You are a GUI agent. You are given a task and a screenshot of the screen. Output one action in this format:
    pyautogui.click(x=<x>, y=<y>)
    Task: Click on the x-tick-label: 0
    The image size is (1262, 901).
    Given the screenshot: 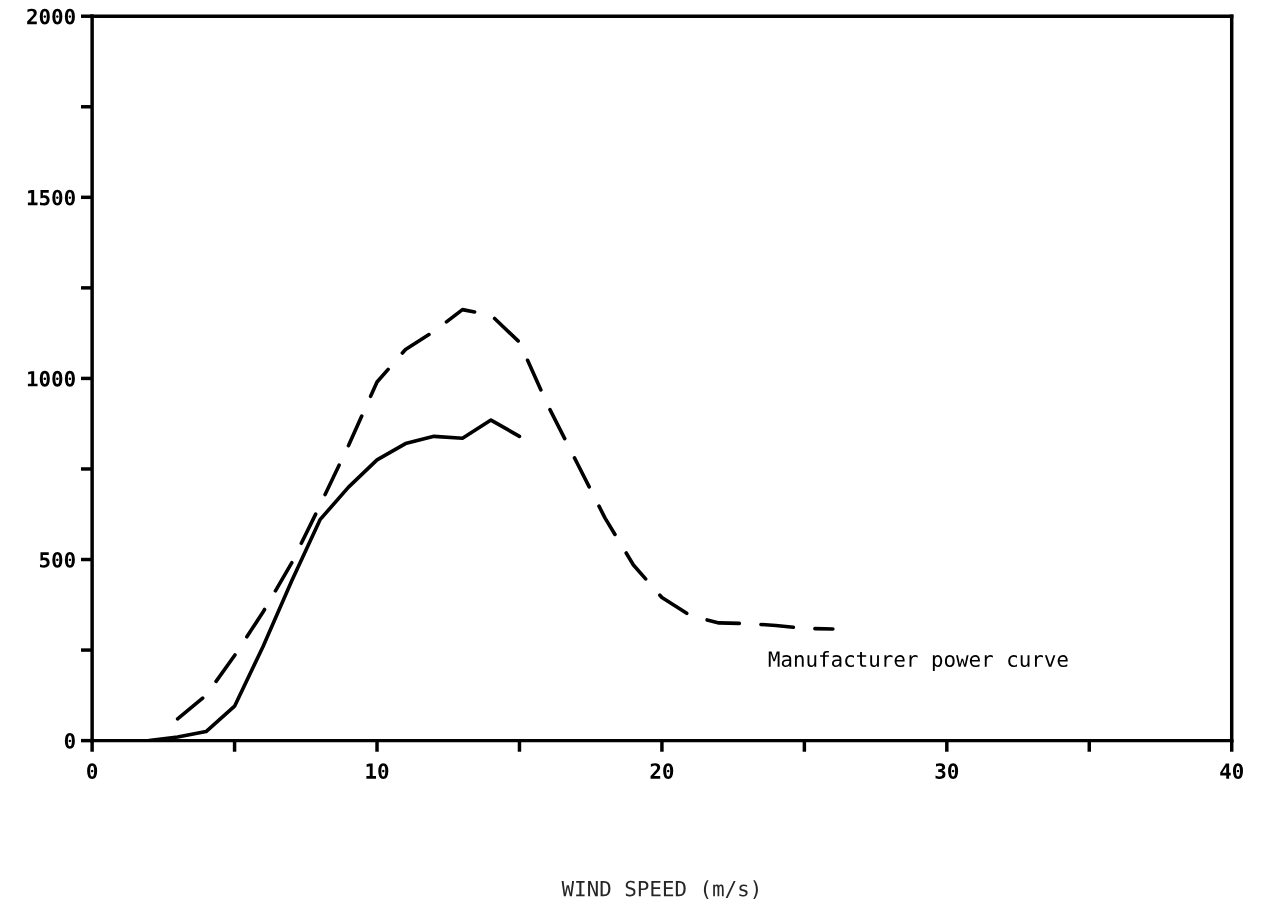 What is the action you would take?
    pyautogui.click(x=92, y=771)
    